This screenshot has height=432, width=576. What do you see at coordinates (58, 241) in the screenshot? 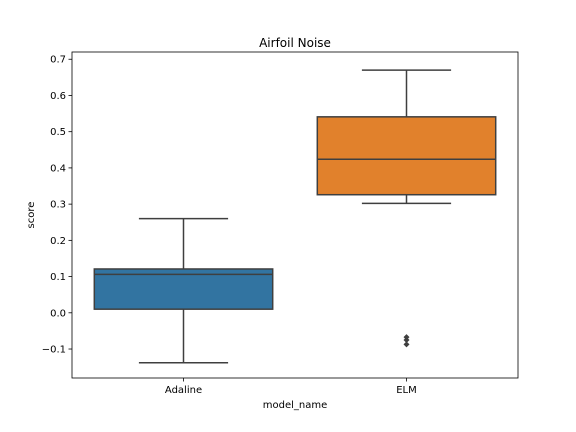
I see `y-tick-label: 0.2` at bounding box center [58, 241].